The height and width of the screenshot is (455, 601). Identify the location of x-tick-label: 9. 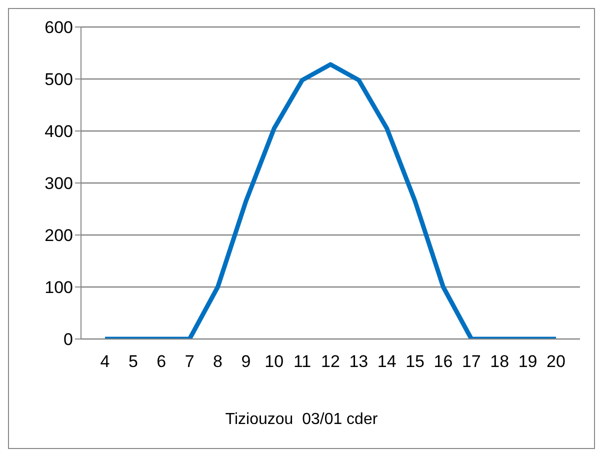
(246, 362).